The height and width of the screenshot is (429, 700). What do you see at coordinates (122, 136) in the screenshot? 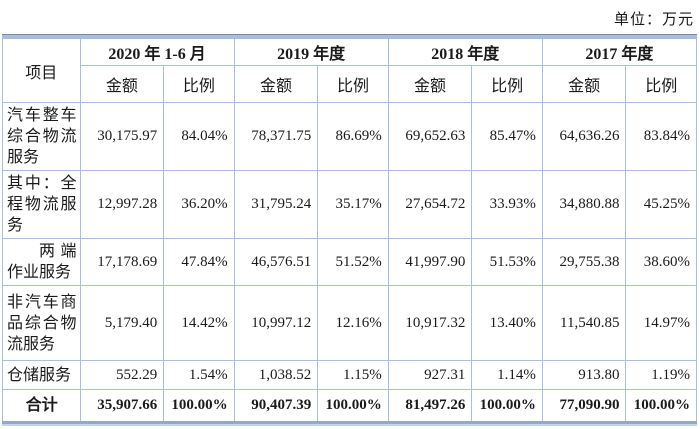
I see `amount-cell: 30,175.97` at bounding box center [122, 136].